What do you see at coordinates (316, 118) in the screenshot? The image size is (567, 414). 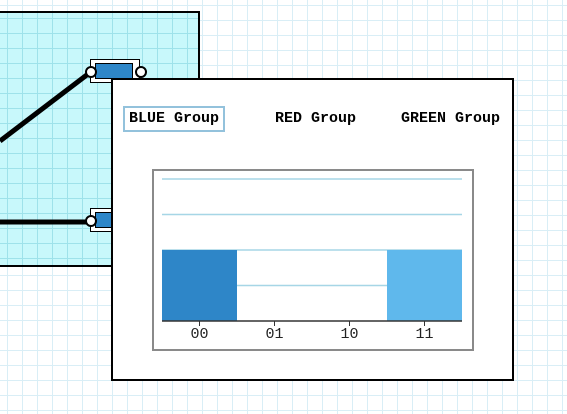 I see `tab-red-group: RED Group` at bounding box center [316, 118].